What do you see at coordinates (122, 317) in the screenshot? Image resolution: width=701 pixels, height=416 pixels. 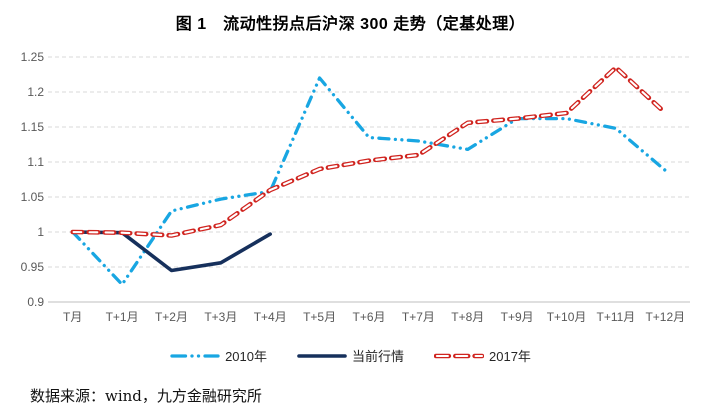 I see `x-tick-label: T+1月` at bounding box center [122, 317].